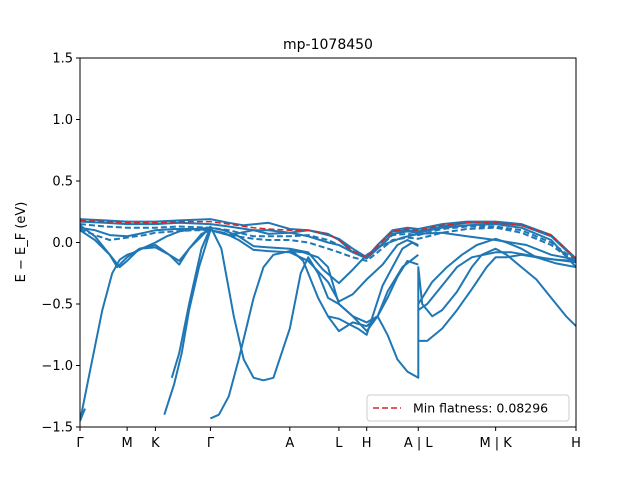 The width and height of the screenshot is (640, 480). Describe the element at coordinates (21, 242) in the screenshot. I see `y-axis-label: E − E_F (eV)` at that location.